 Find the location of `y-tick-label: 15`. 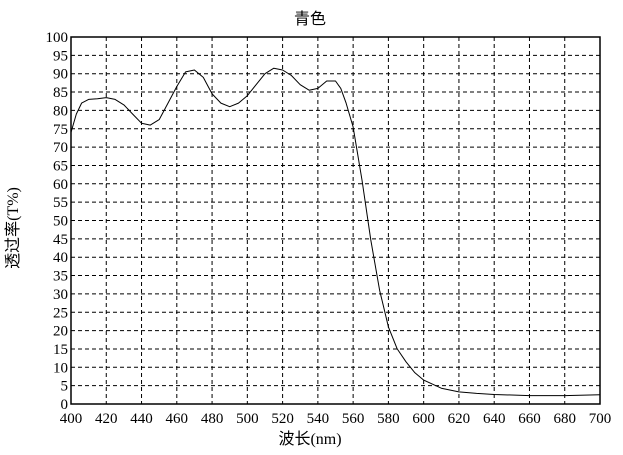

y-tick-label: 15 is located at coordinates (60, 350).